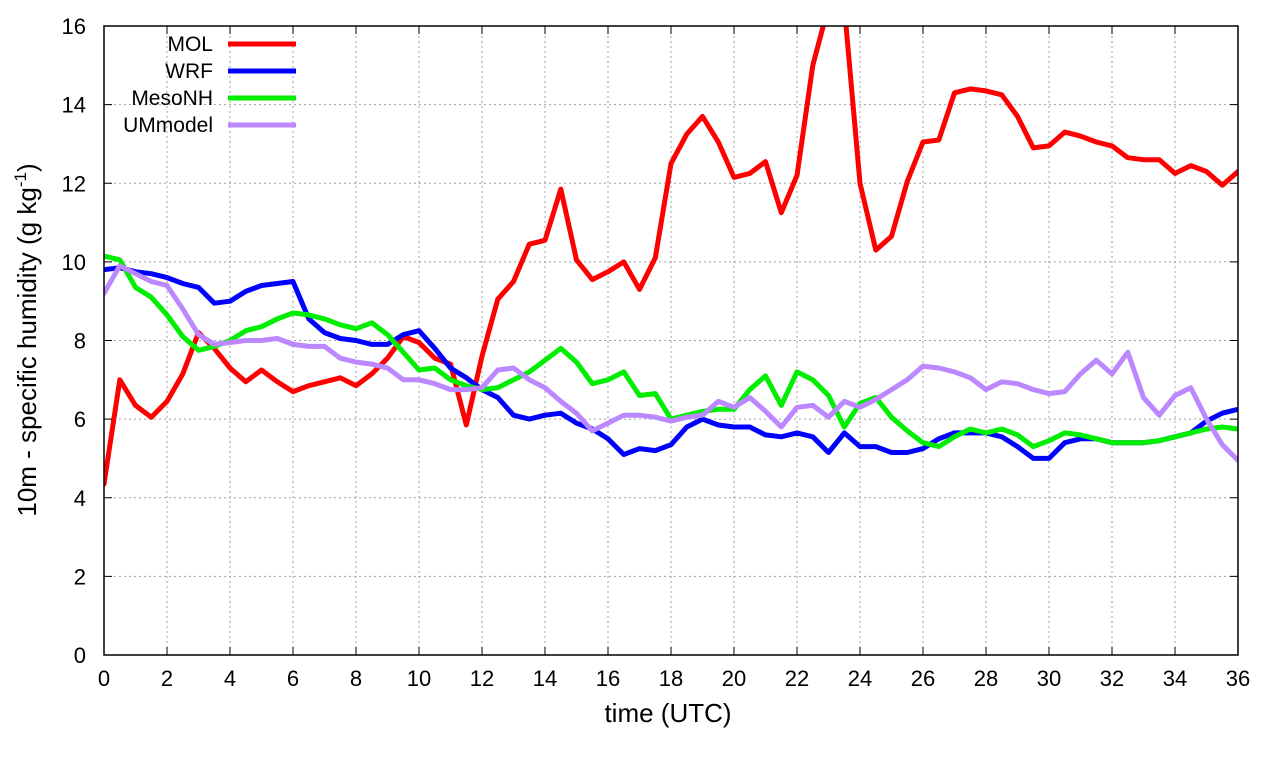 This screenshot has width=1280, height=760. Describe the element at coordinates (74, 183) in the screenshot. I see `y-tick-label: 12` at that location.